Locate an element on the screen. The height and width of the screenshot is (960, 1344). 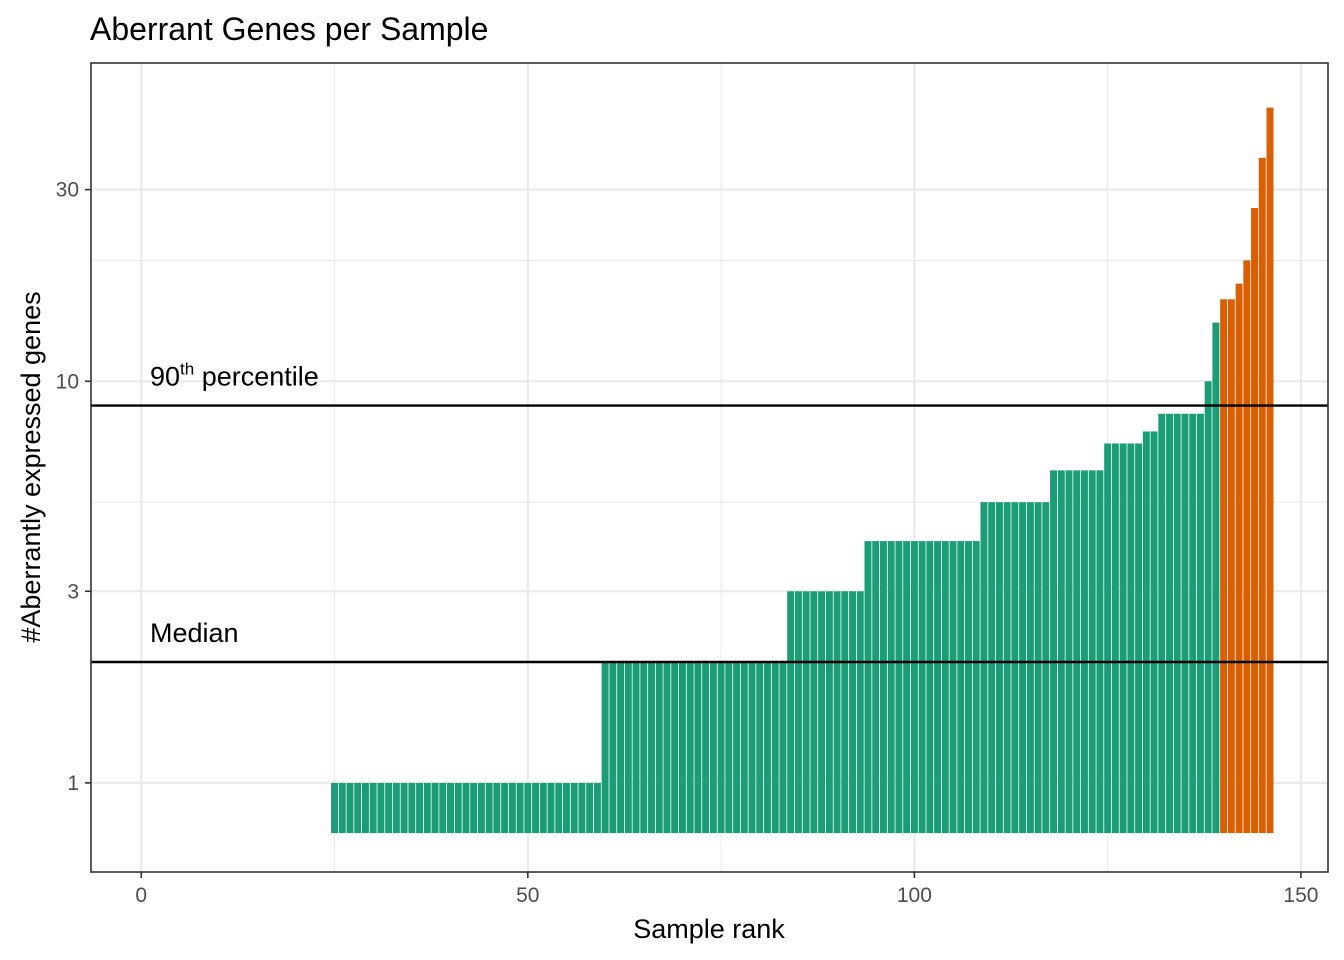
x-tick-label: 150 is located at coordinates (1300, 895).